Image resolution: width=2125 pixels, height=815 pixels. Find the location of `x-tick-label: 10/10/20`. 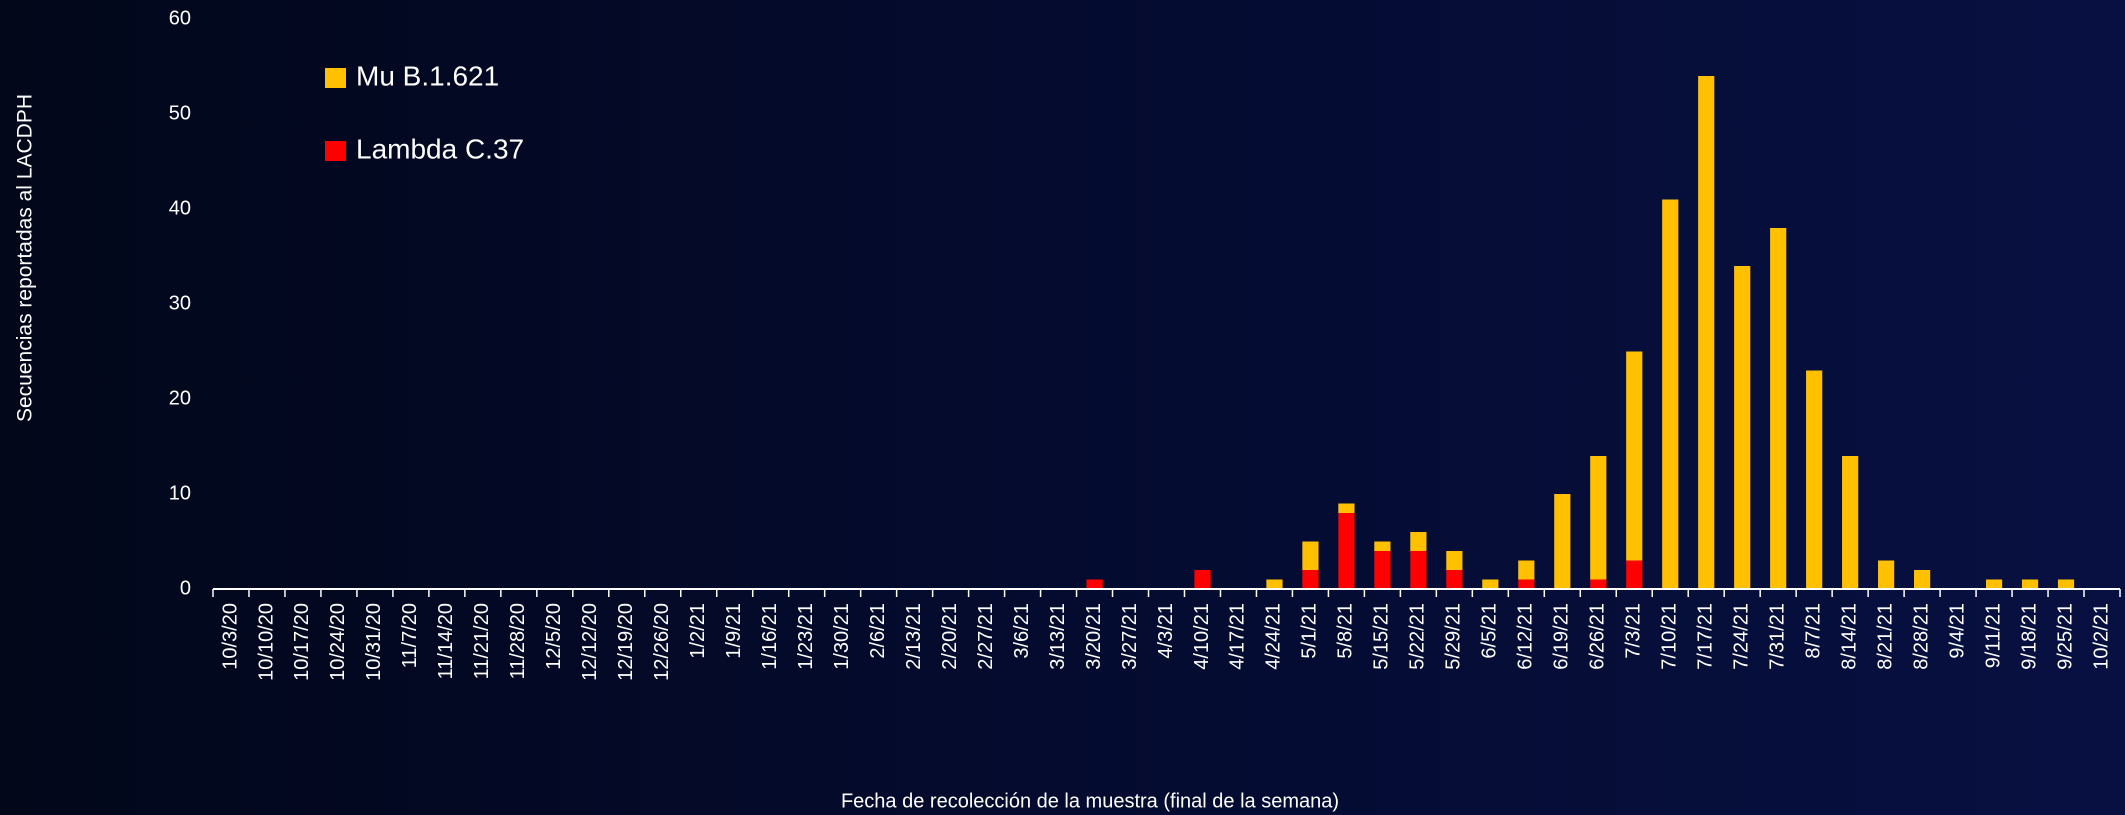

x-tick-label: 10/10/20 is located at coordinates (266, 642).